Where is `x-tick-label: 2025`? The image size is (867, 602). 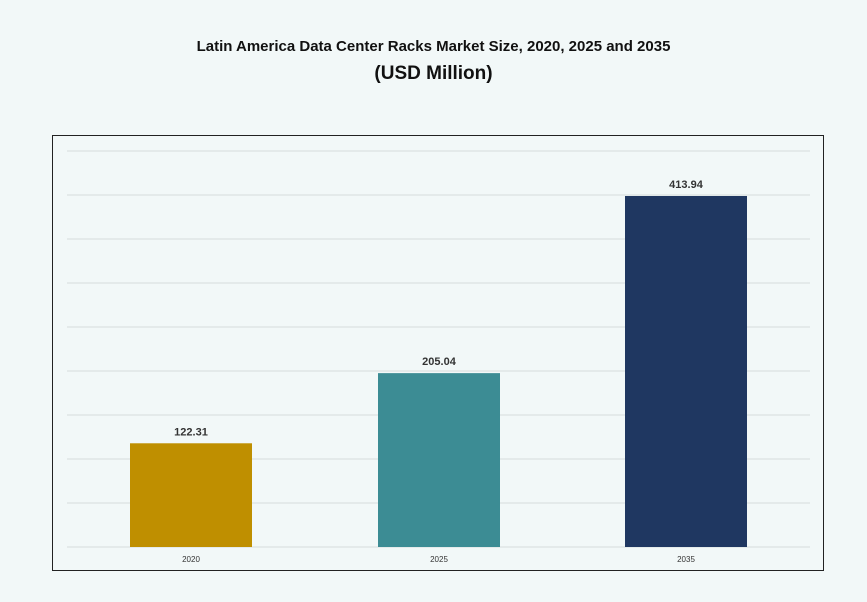
x-tick-label: 2025 is located at coordinates (439, 559).